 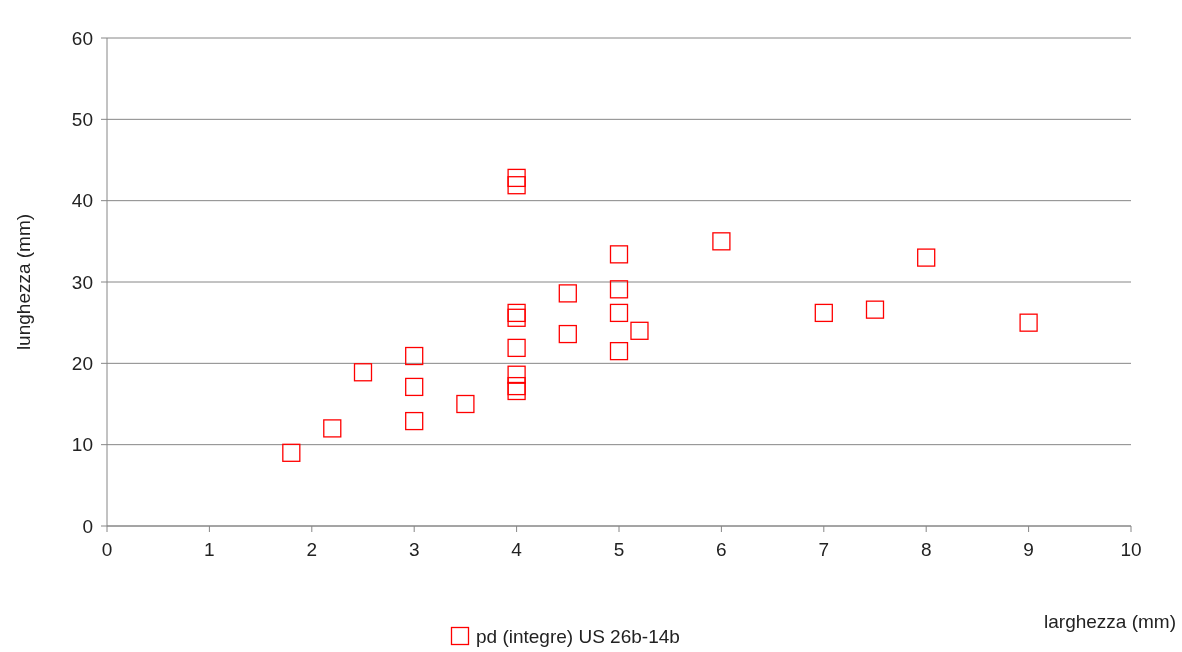 What do you see at coordinates (721, 549) in the screenshot?
I see `x-tick-label: 6` at bounding box center [721, 549].